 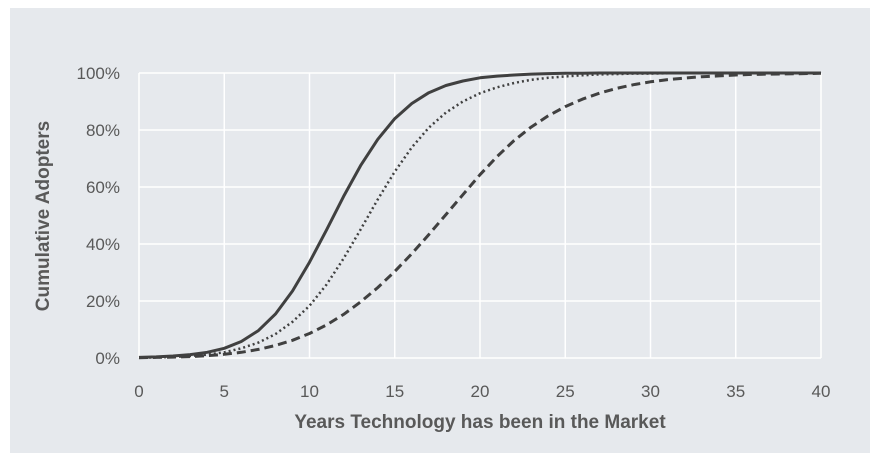 I want to click on x-tick-label: 0, so click(x=138, y=391).